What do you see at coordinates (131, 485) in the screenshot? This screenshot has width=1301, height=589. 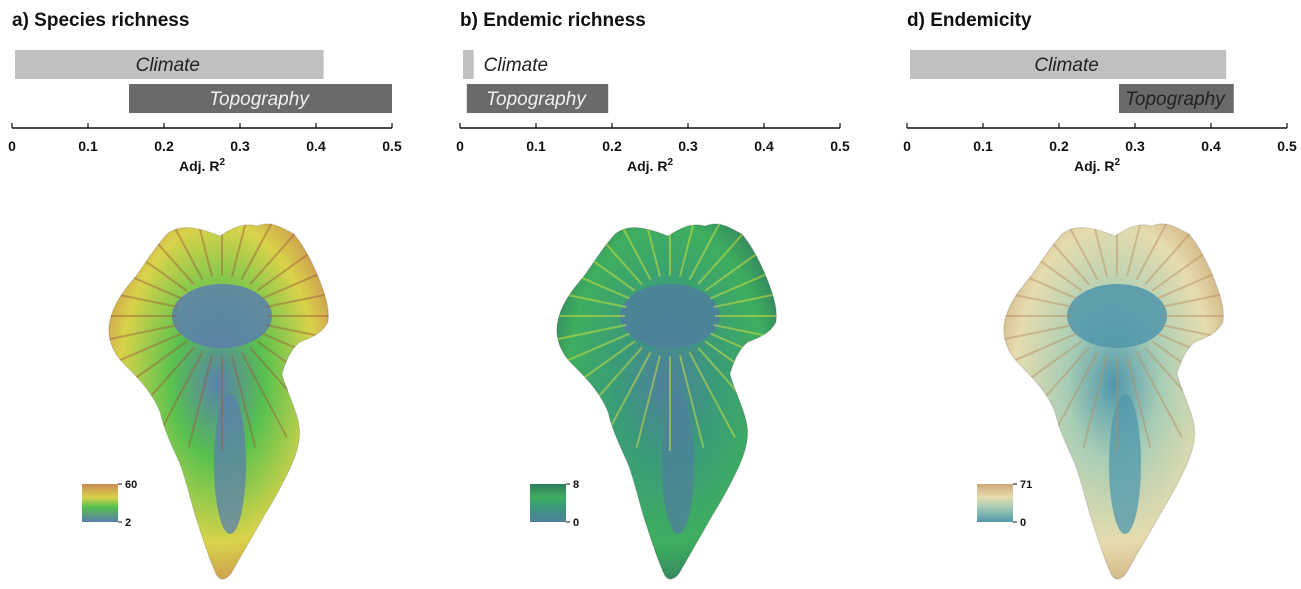 I see `legend-max-label: 60` at bounding box center [131, 485].